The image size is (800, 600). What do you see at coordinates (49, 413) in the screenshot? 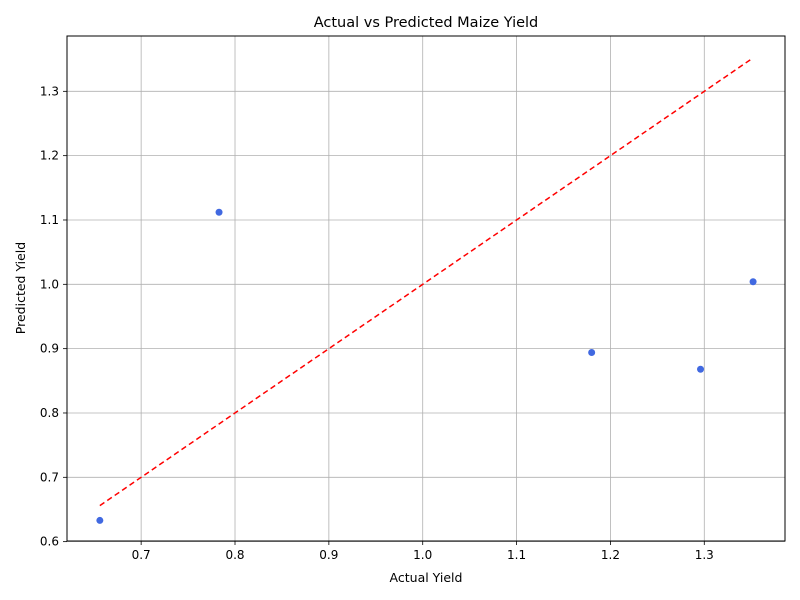
I see `y-tick-label: 0.8` at bounding box center [49, 413].